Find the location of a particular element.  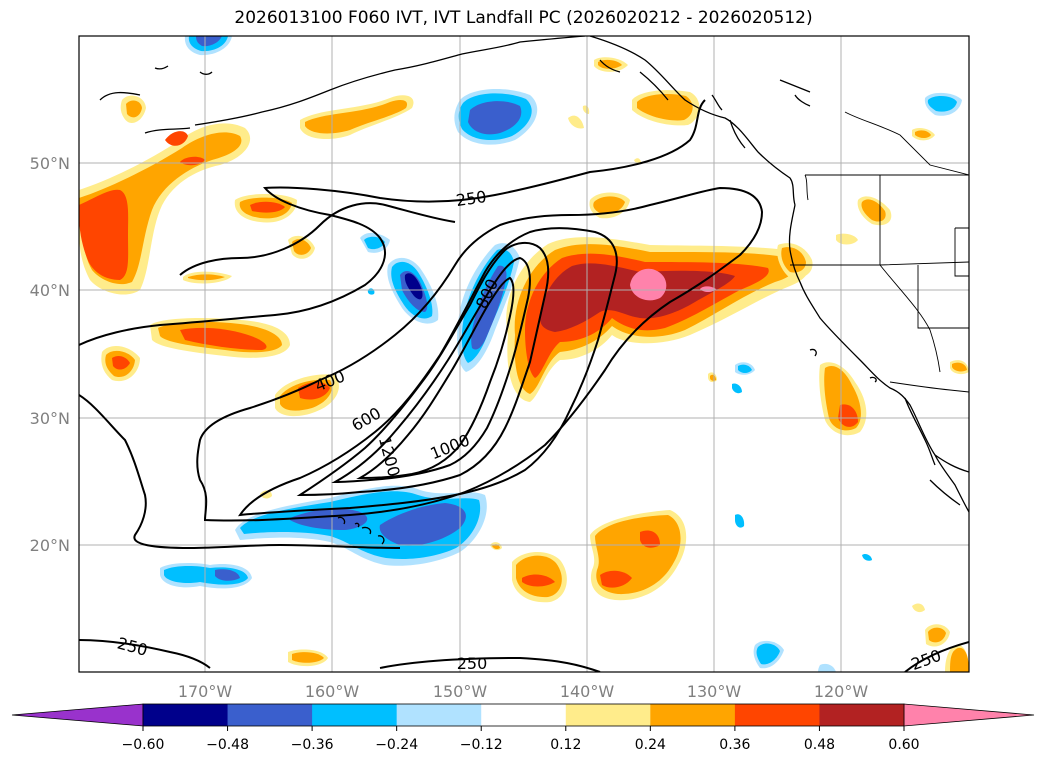

colorbar-tick-label: 0.24 is located at coordinates (650, 745).